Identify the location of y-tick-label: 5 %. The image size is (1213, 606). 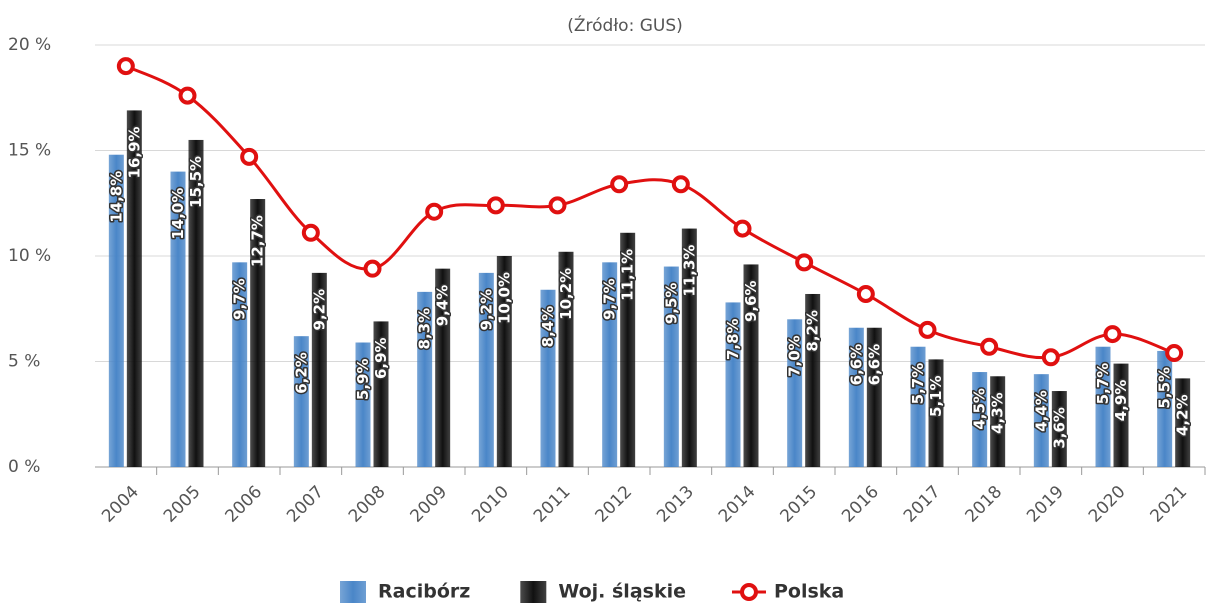
(24, 362).